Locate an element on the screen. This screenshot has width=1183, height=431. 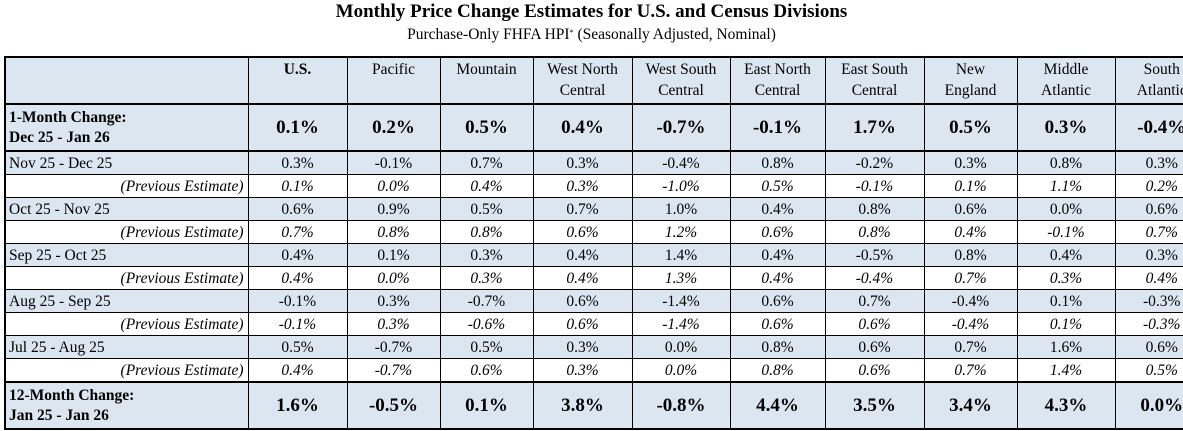
column-header: East South Central is located at coordinates (874, 80).